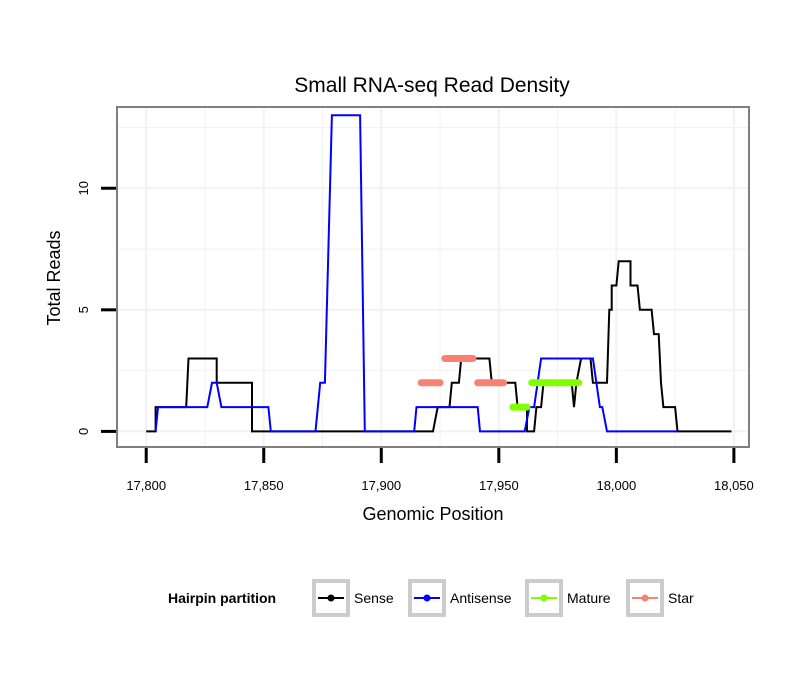  I want to click on y-tick-label: 0, so click(83, 431).